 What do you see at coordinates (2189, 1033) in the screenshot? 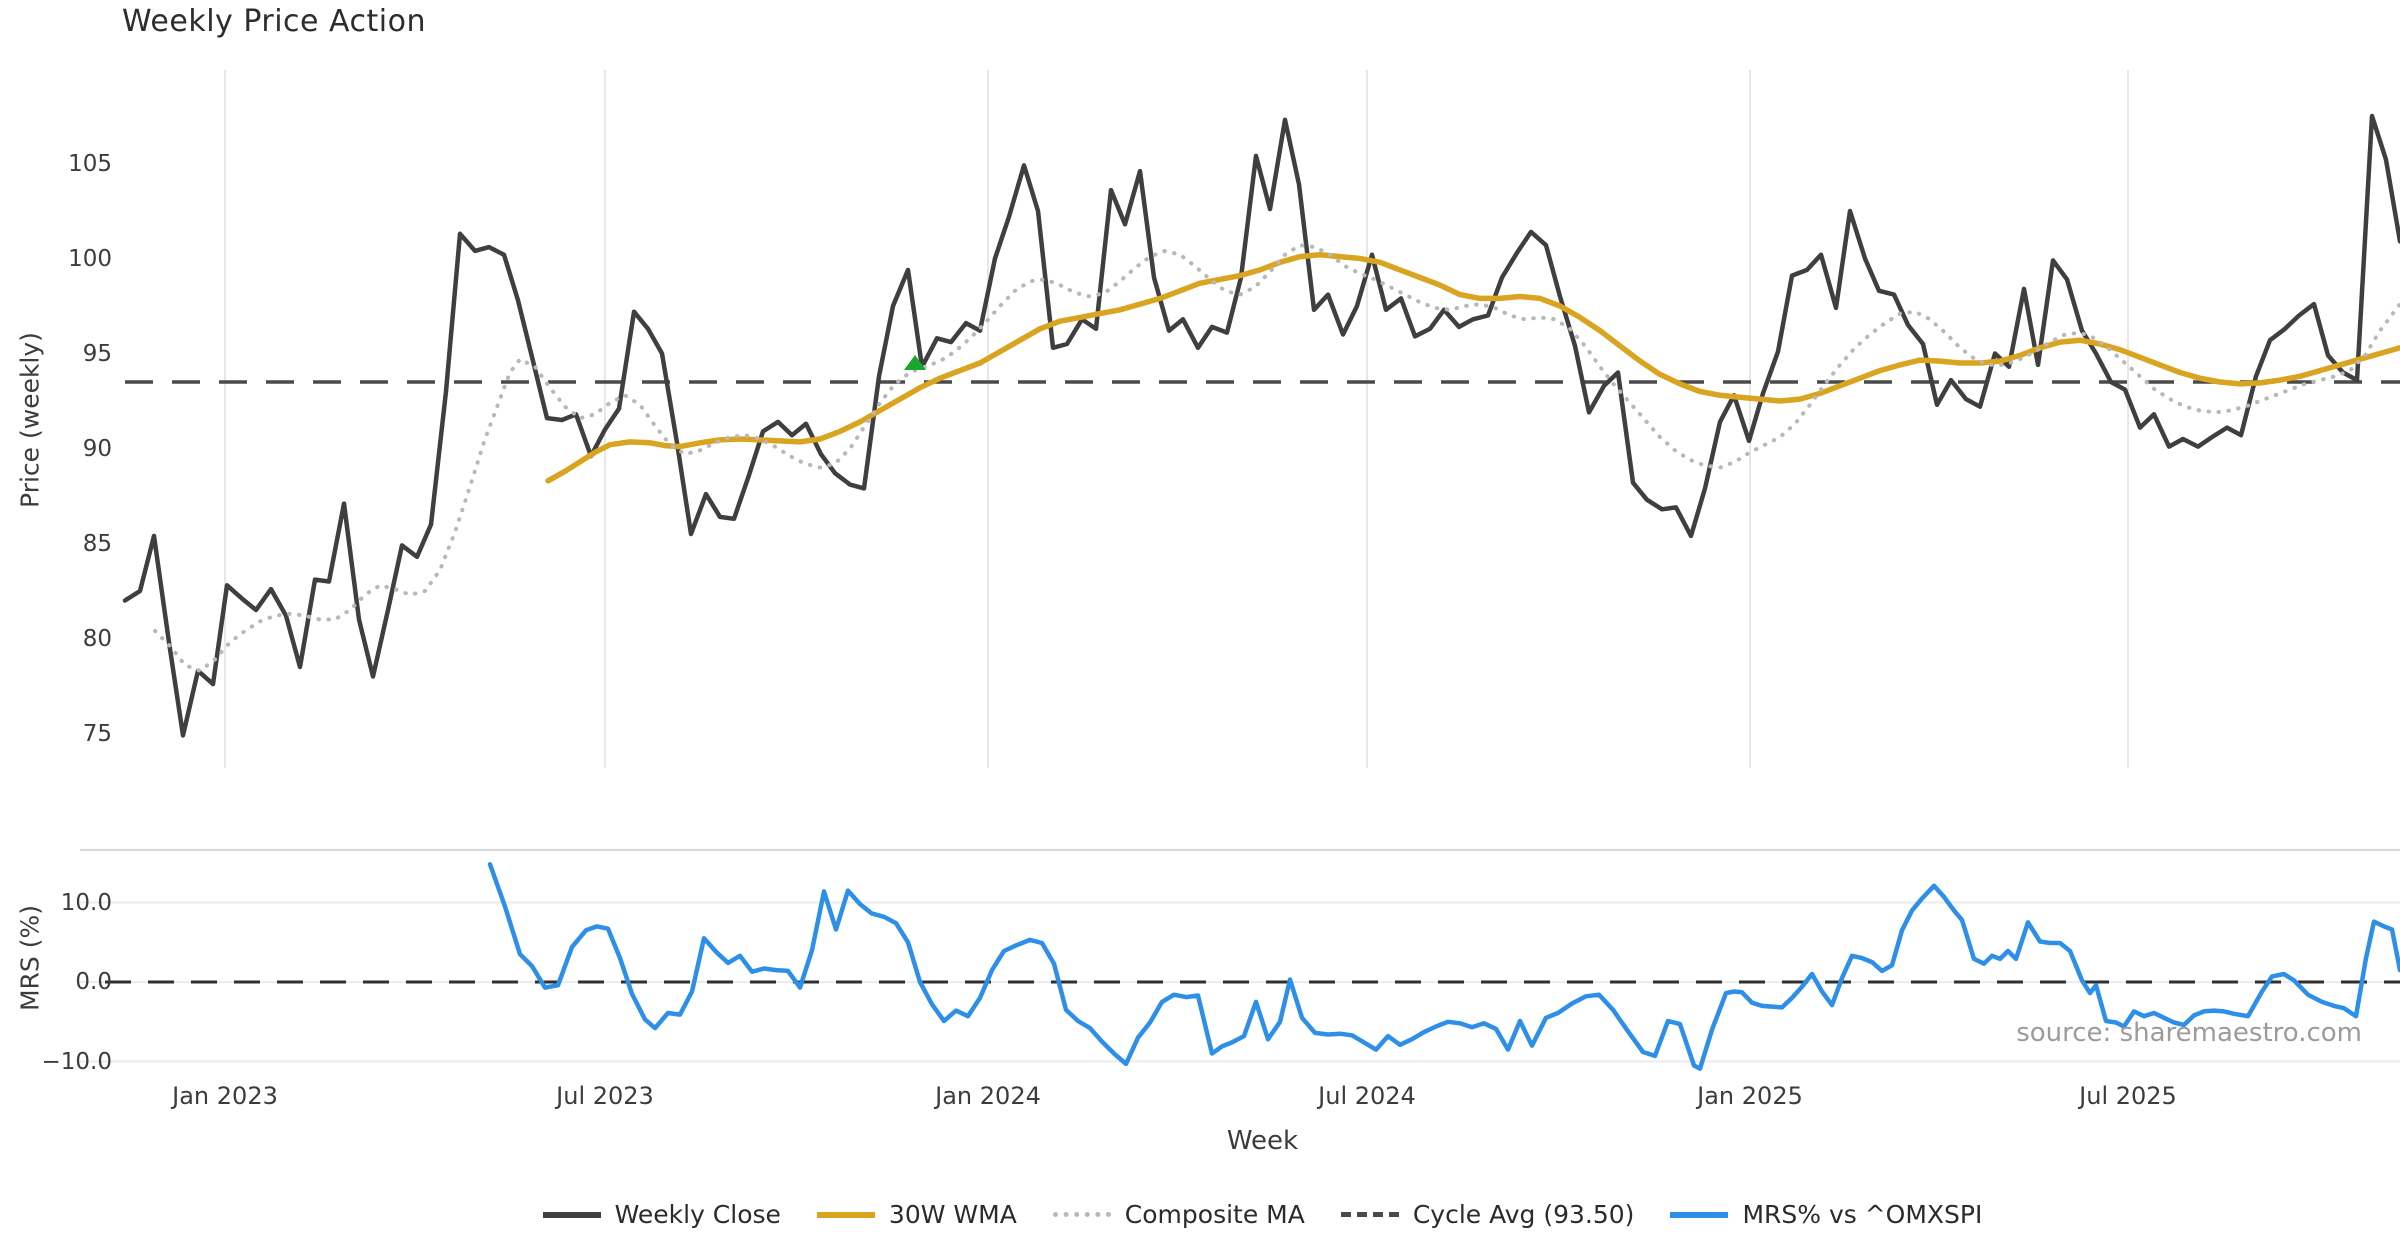
I see `source-note: source: sharemaestro.com` at bounding box center [2189, 1033].